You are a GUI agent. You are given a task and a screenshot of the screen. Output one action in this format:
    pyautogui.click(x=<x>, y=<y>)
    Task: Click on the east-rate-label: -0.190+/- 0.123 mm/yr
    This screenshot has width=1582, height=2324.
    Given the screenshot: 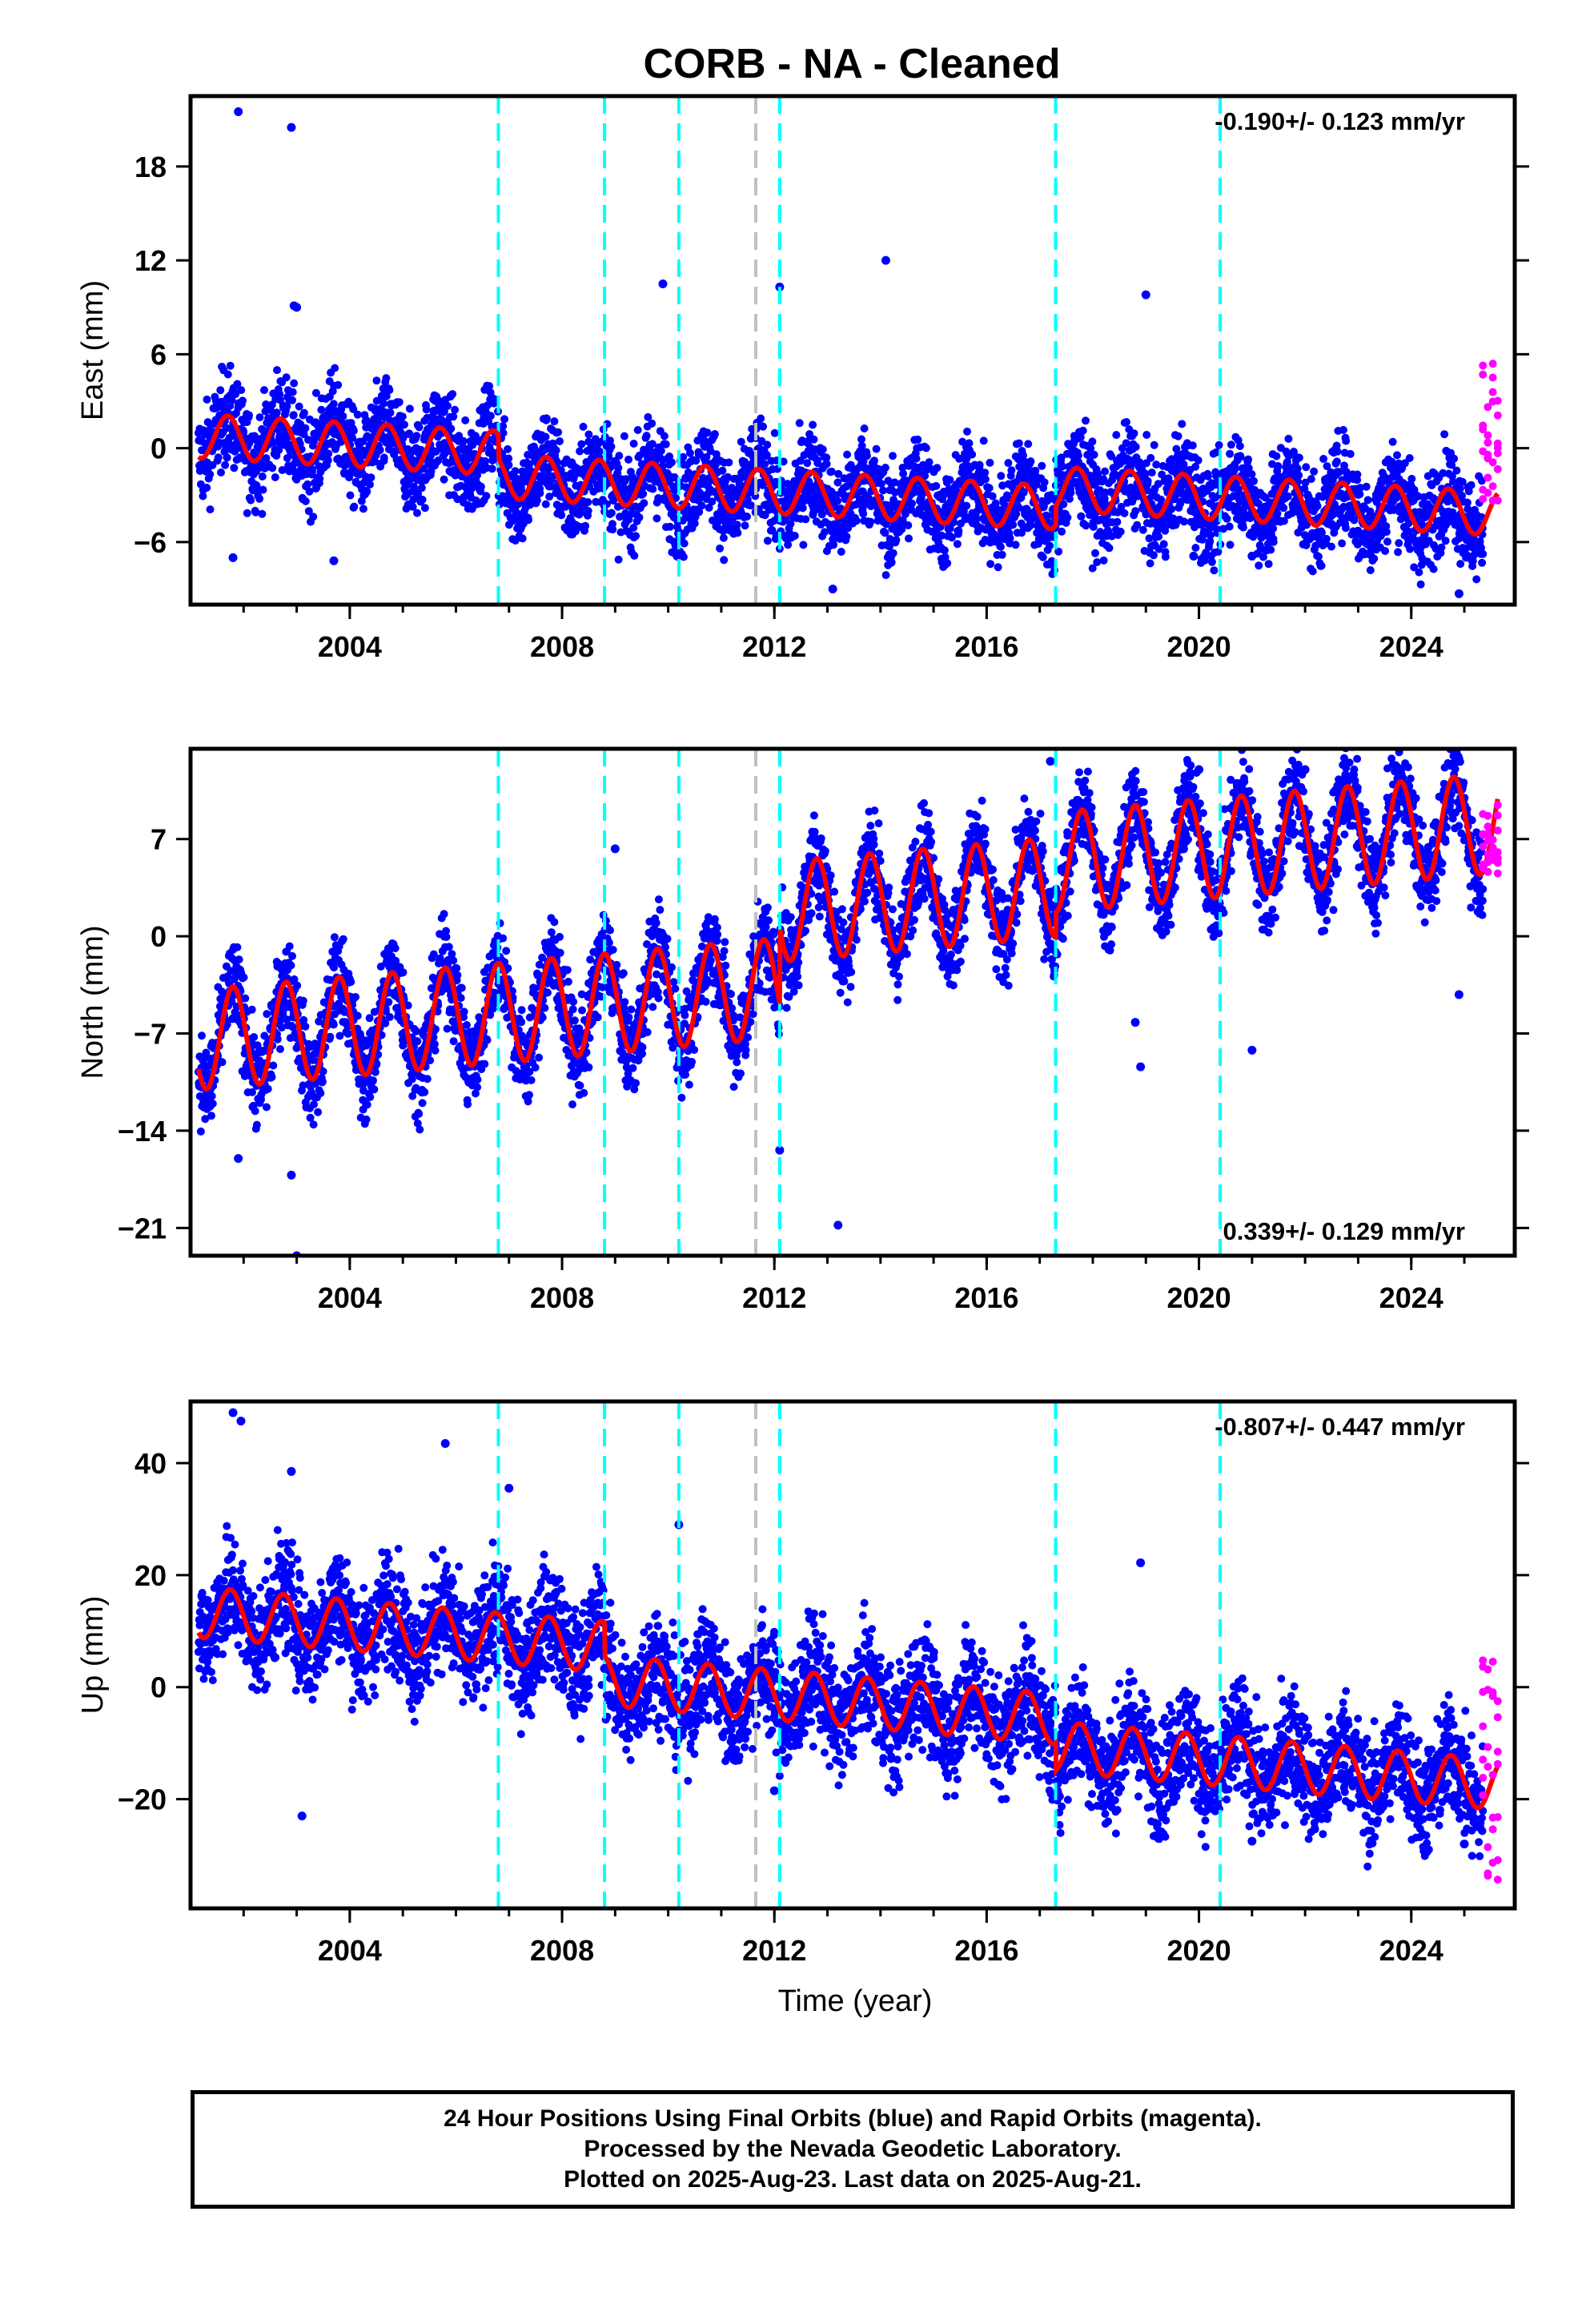 What is the action you would take?
    pyautogui.click(x=1340, y=121)
    